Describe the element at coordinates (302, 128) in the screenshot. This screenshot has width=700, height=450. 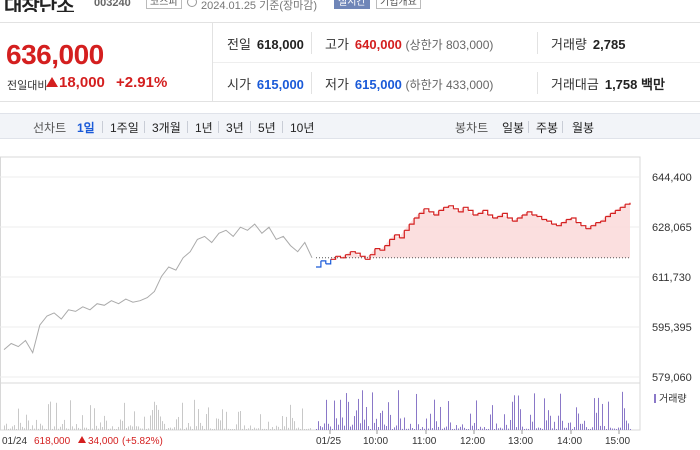
I see `tab-10y: 10년` at that location.